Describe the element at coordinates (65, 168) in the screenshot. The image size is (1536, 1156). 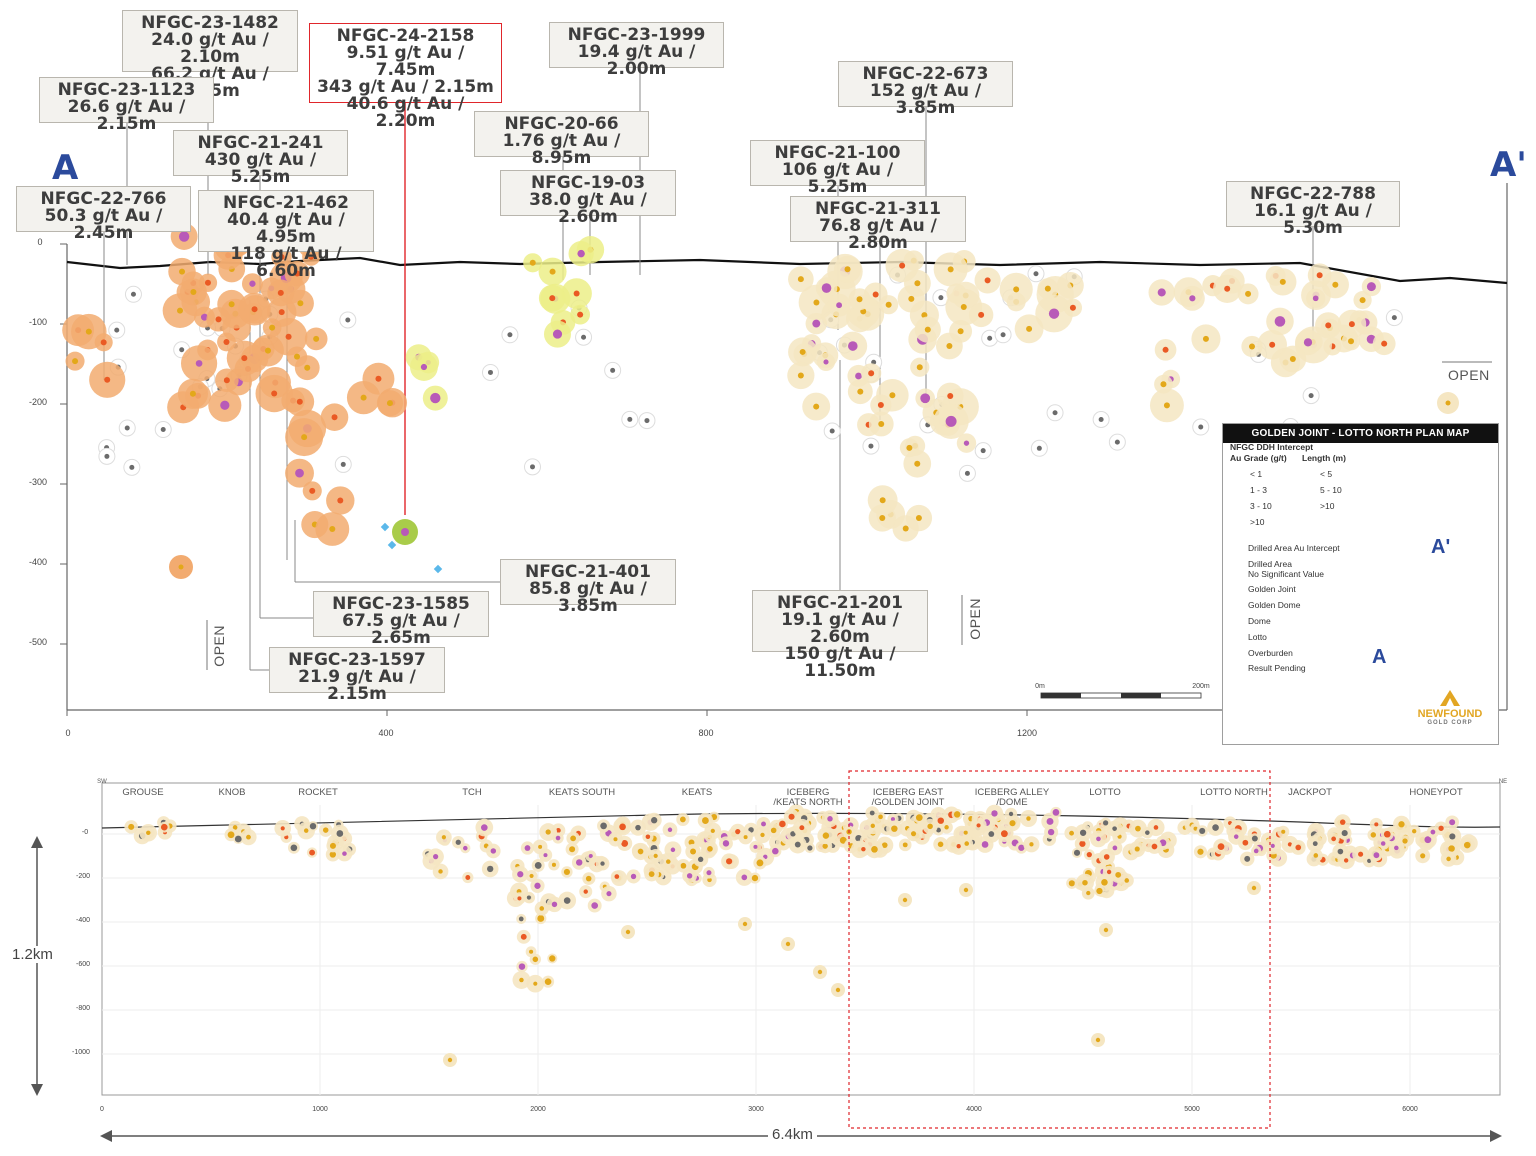
I see `section-marker-a: A` at that location.